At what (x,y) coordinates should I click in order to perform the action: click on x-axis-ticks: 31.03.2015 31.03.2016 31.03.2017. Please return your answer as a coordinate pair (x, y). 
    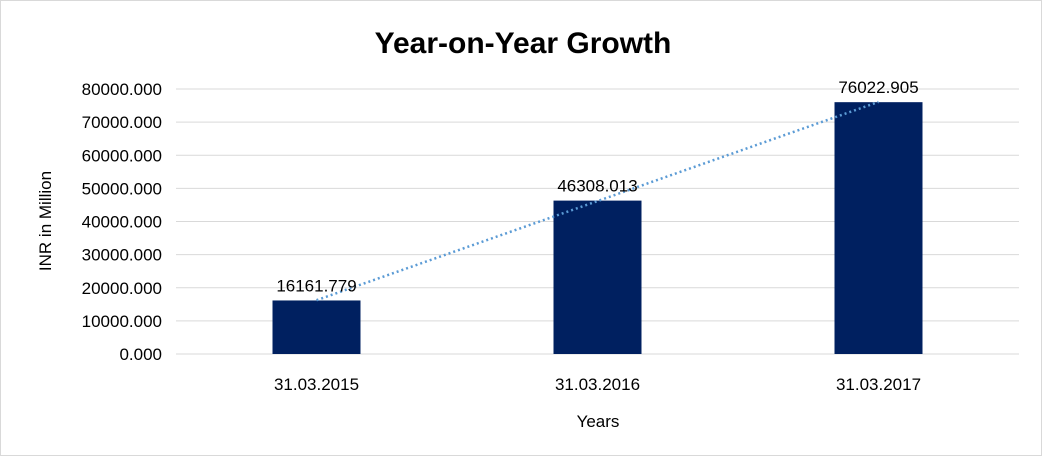
    Looking at the image, I should click on (597, 384).